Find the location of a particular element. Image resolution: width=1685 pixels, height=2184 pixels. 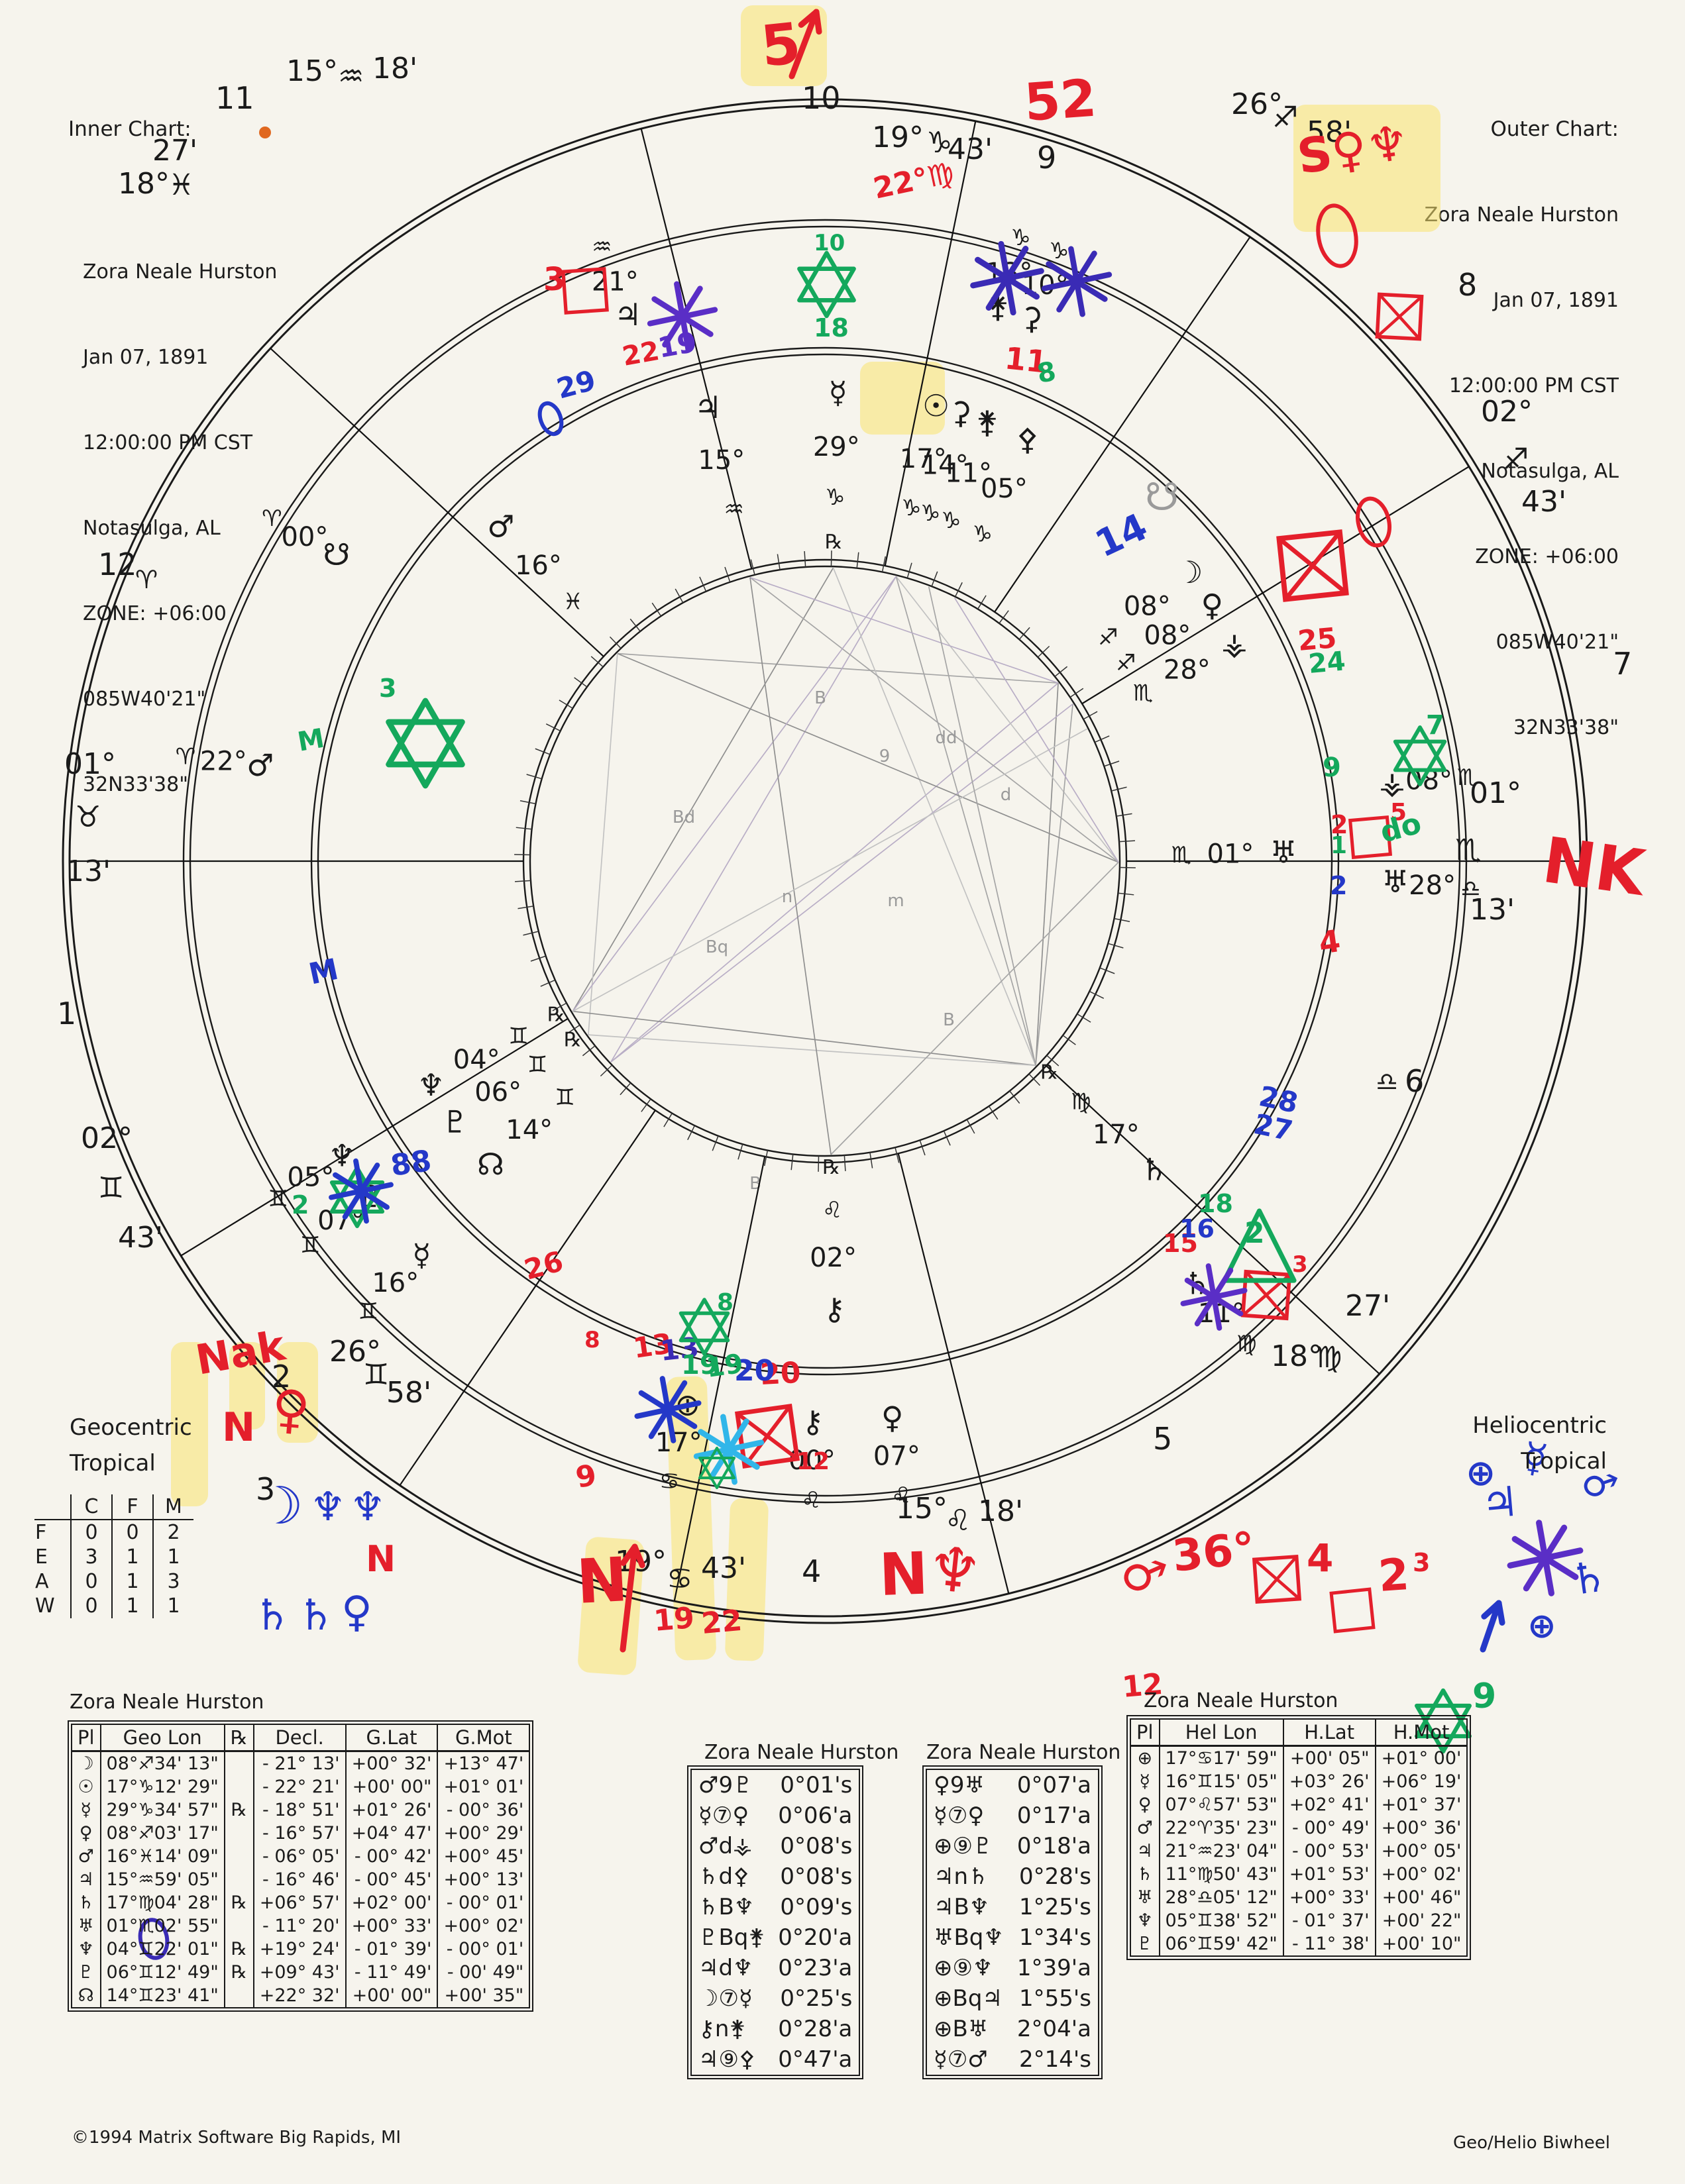

inner-chart-latitude: 32N33'38" is located at coordinates (136, 784).